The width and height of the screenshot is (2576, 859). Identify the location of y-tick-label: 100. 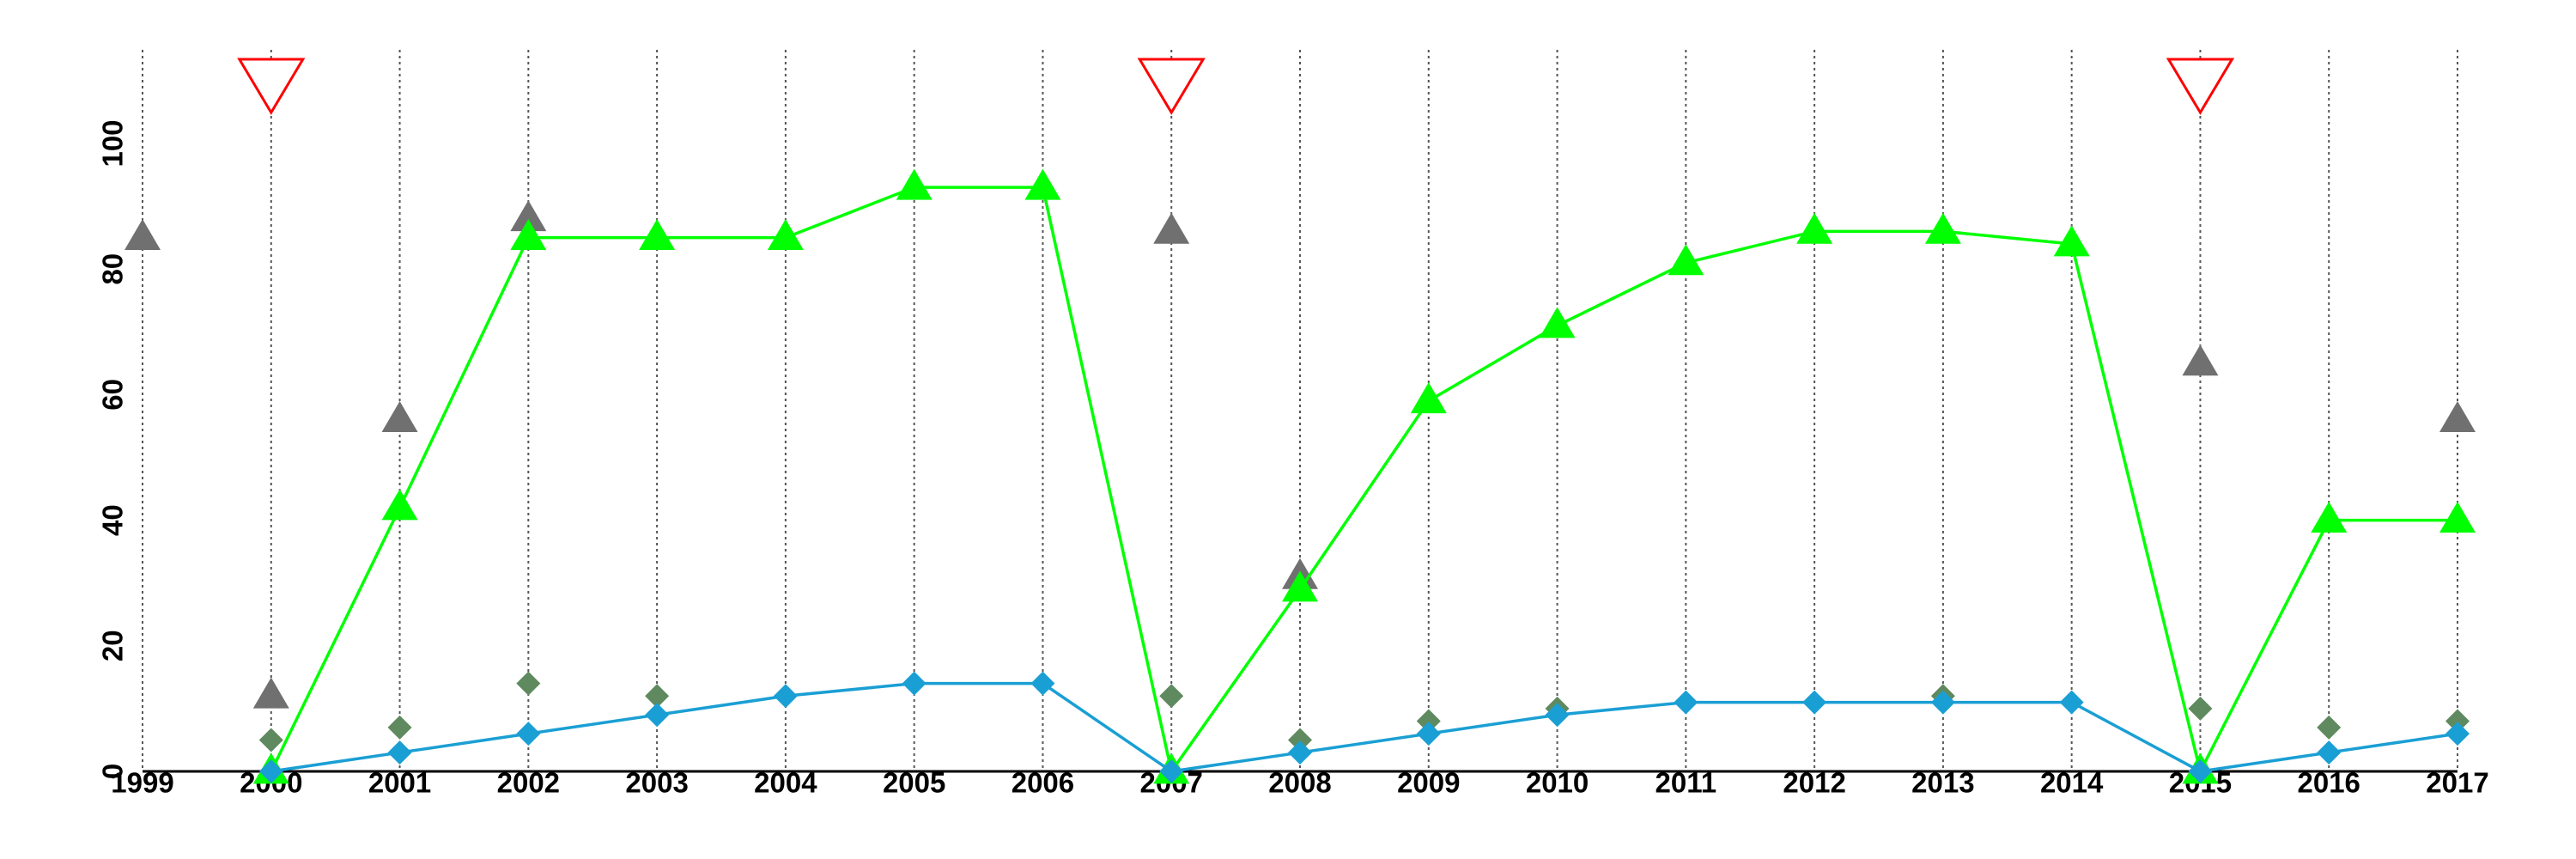
(113, 143).